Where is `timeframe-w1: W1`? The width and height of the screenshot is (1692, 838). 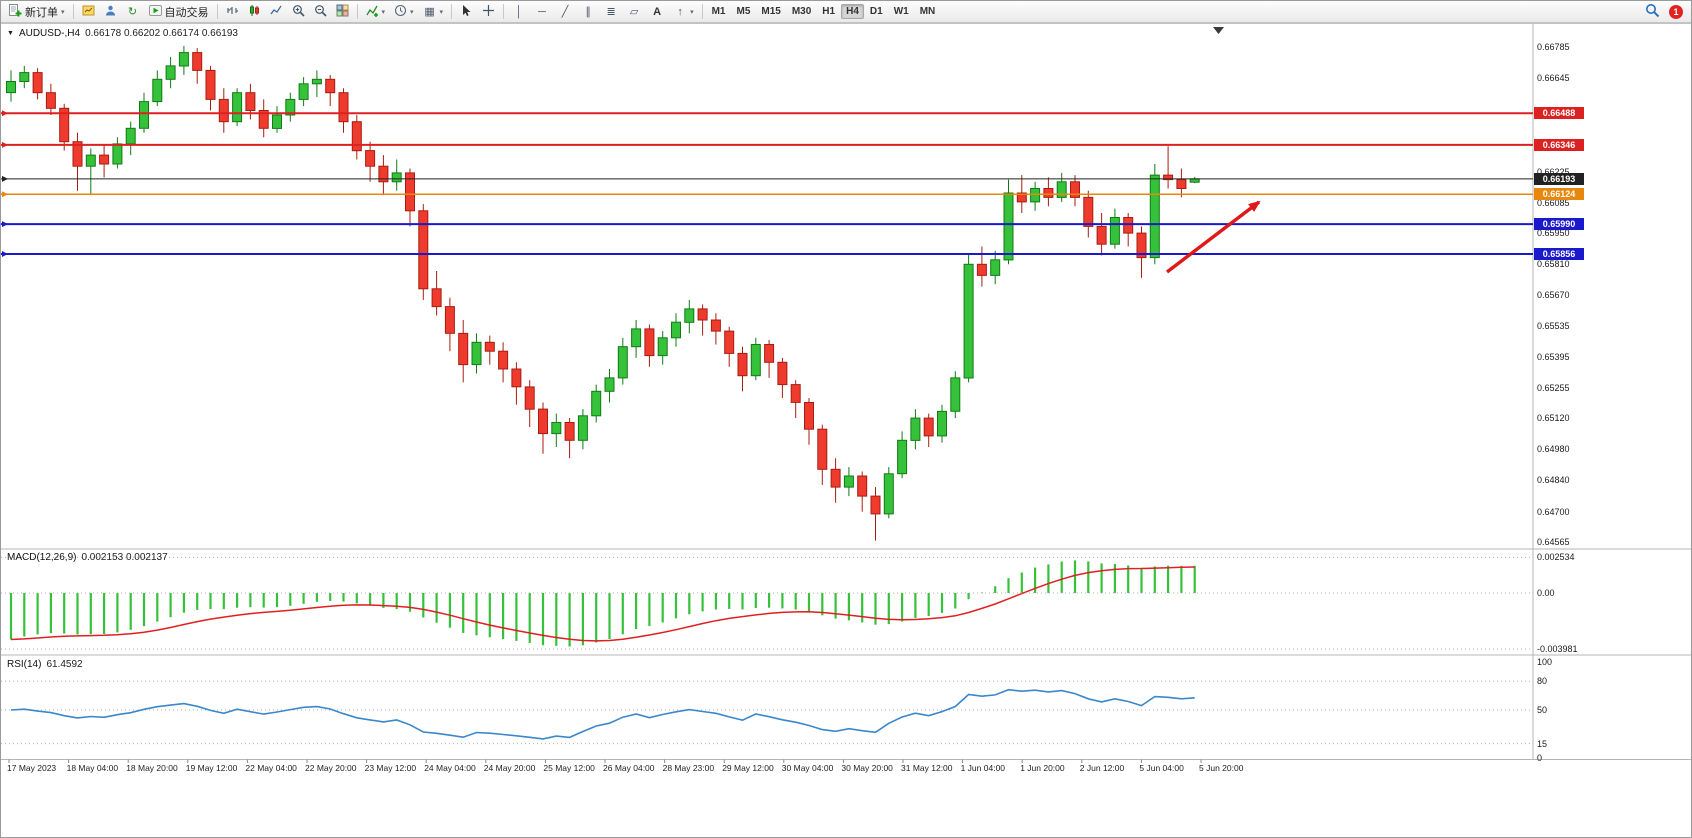
timeframe-w1: W1 is located at coordinates (901, 11).